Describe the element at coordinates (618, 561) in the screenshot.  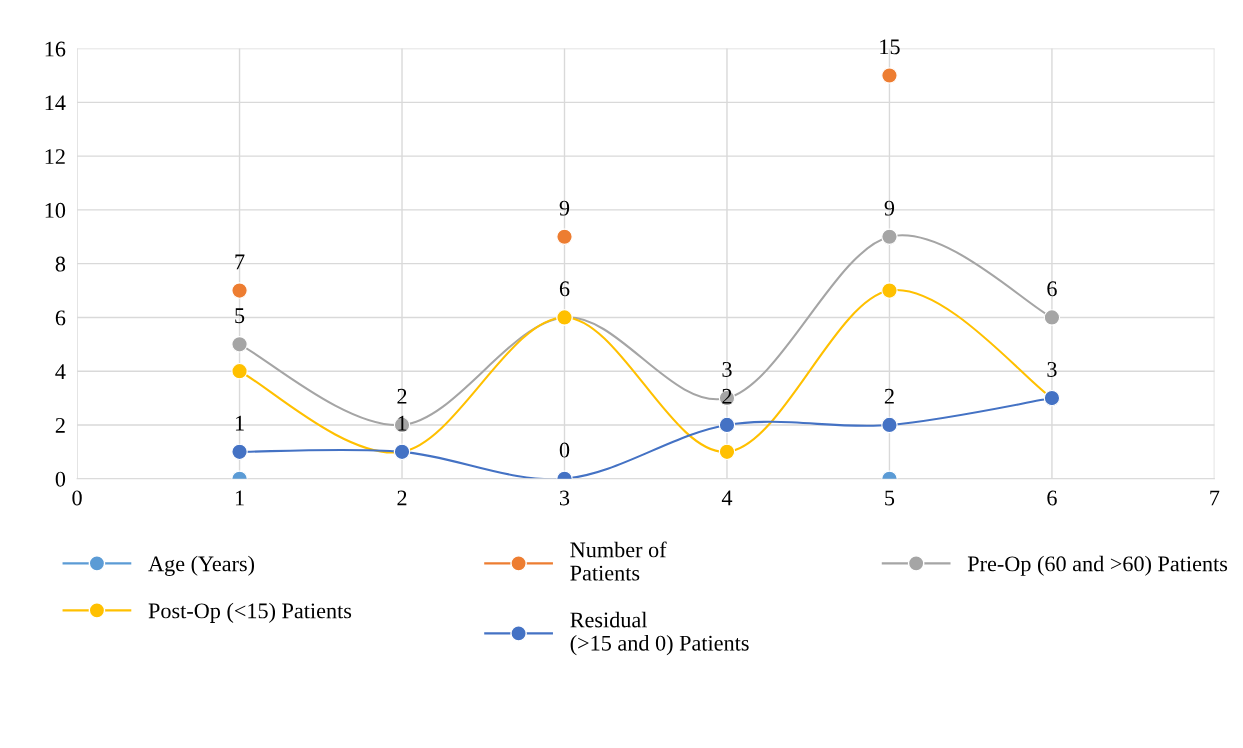
I see `legend-label: Number of Patients` at that location.